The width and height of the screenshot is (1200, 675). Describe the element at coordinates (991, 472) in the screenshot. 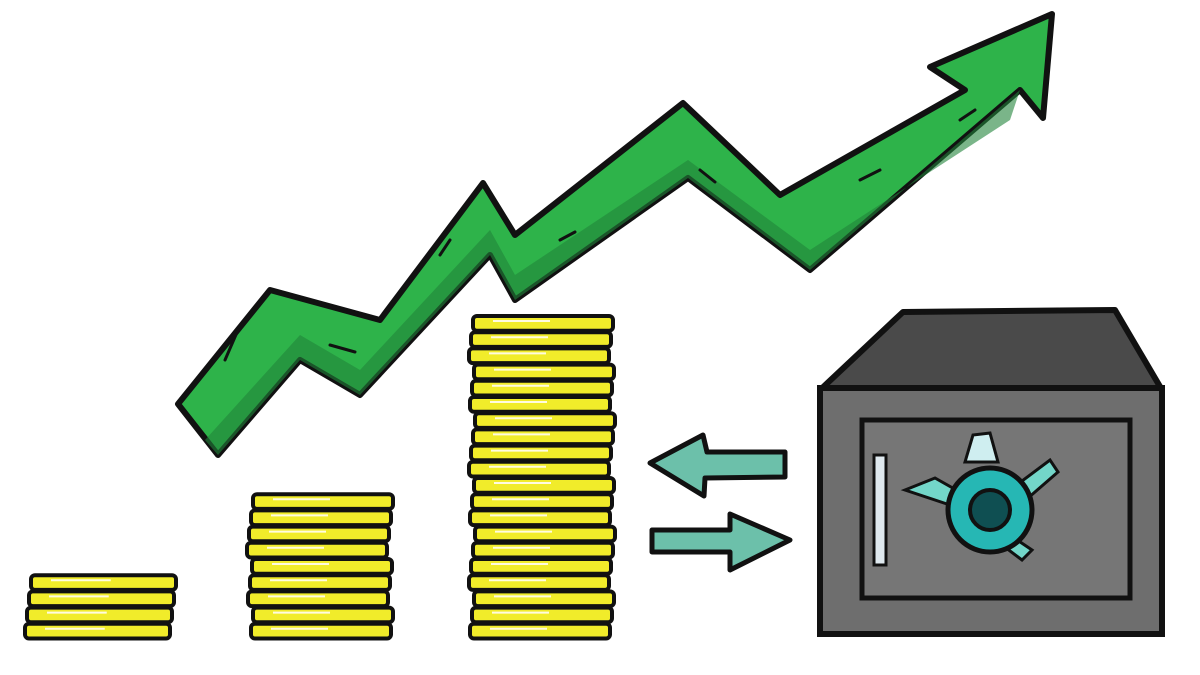

I see `safe` at that location.